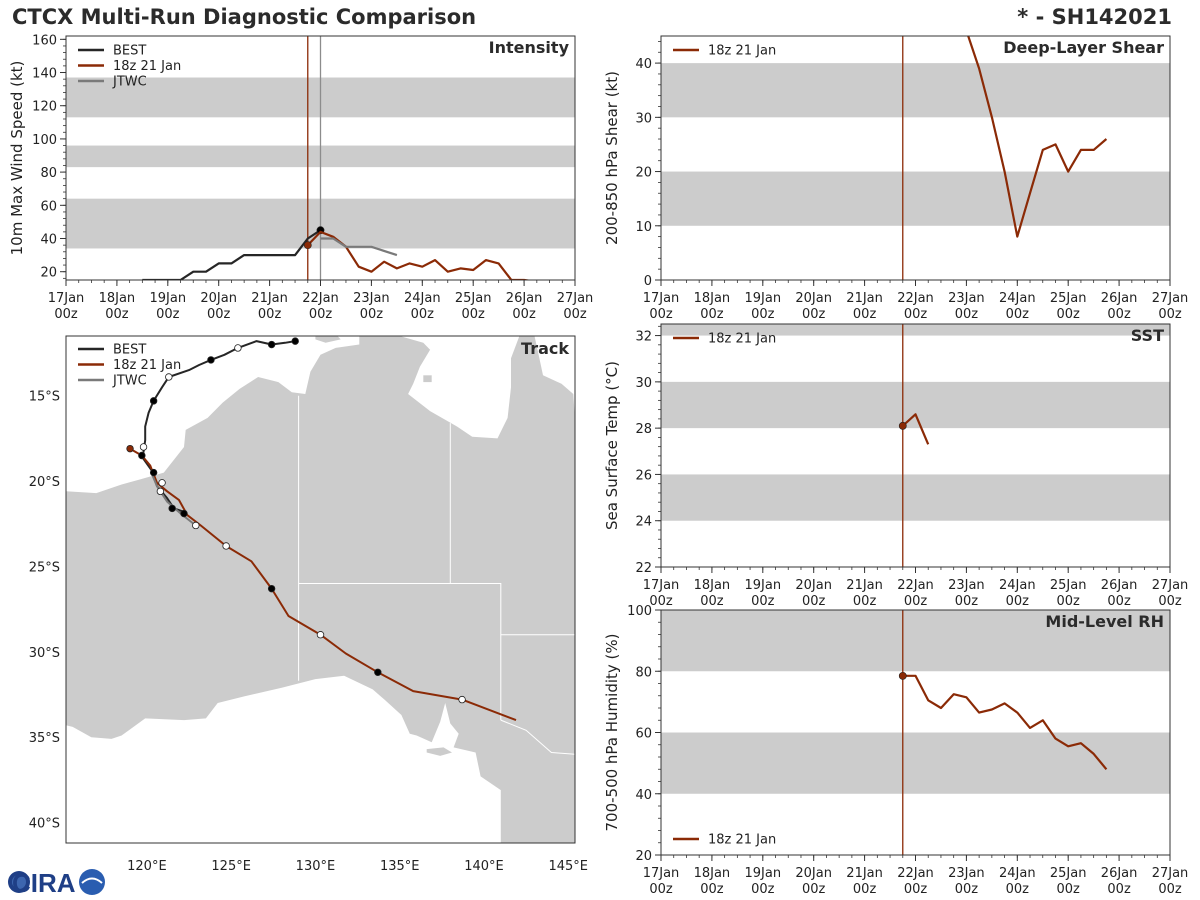 This screenshot has width=1200, height=900. I want to click on chart-title: Deep-Layer Shear, so click(1083, 47).